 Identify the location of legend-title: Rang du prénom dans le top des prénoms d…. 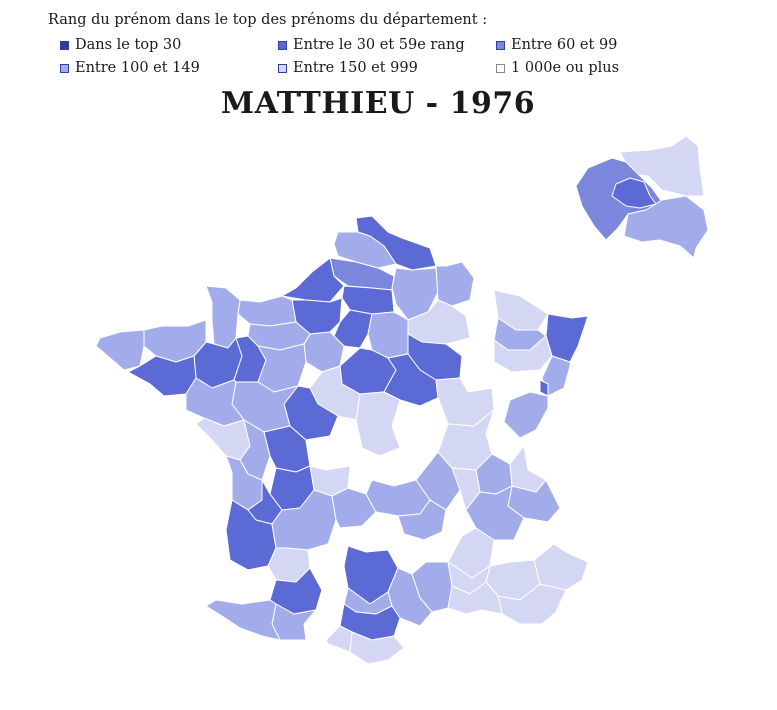
(268, 20).